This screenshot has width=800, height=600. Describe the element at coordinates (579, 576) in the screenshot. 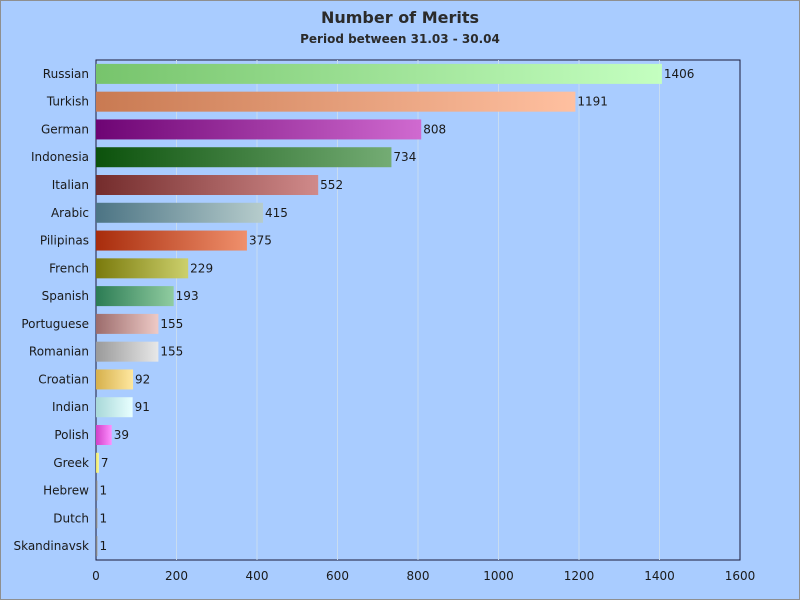

I see `x-tick-label: 1200` at that location.